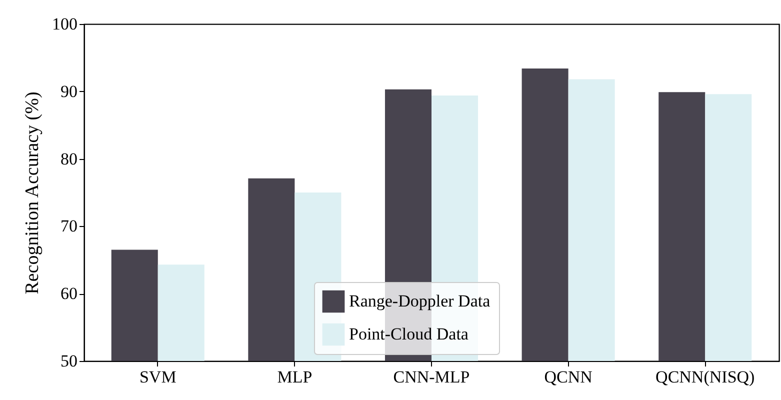  I want to click on x-tick-label: QCNN(NISQ), so click(705, 377).